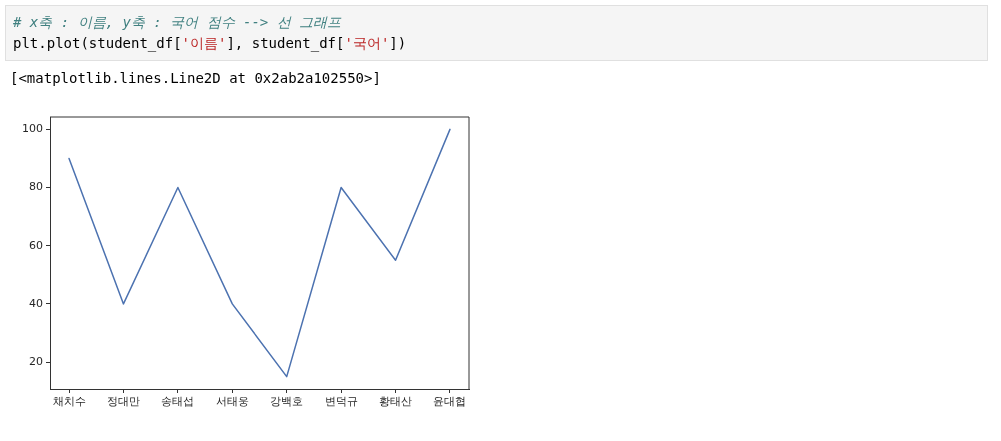 The image size is (1001, 441). I want to click on x-tick-label: 강백호, so click(287, 402).